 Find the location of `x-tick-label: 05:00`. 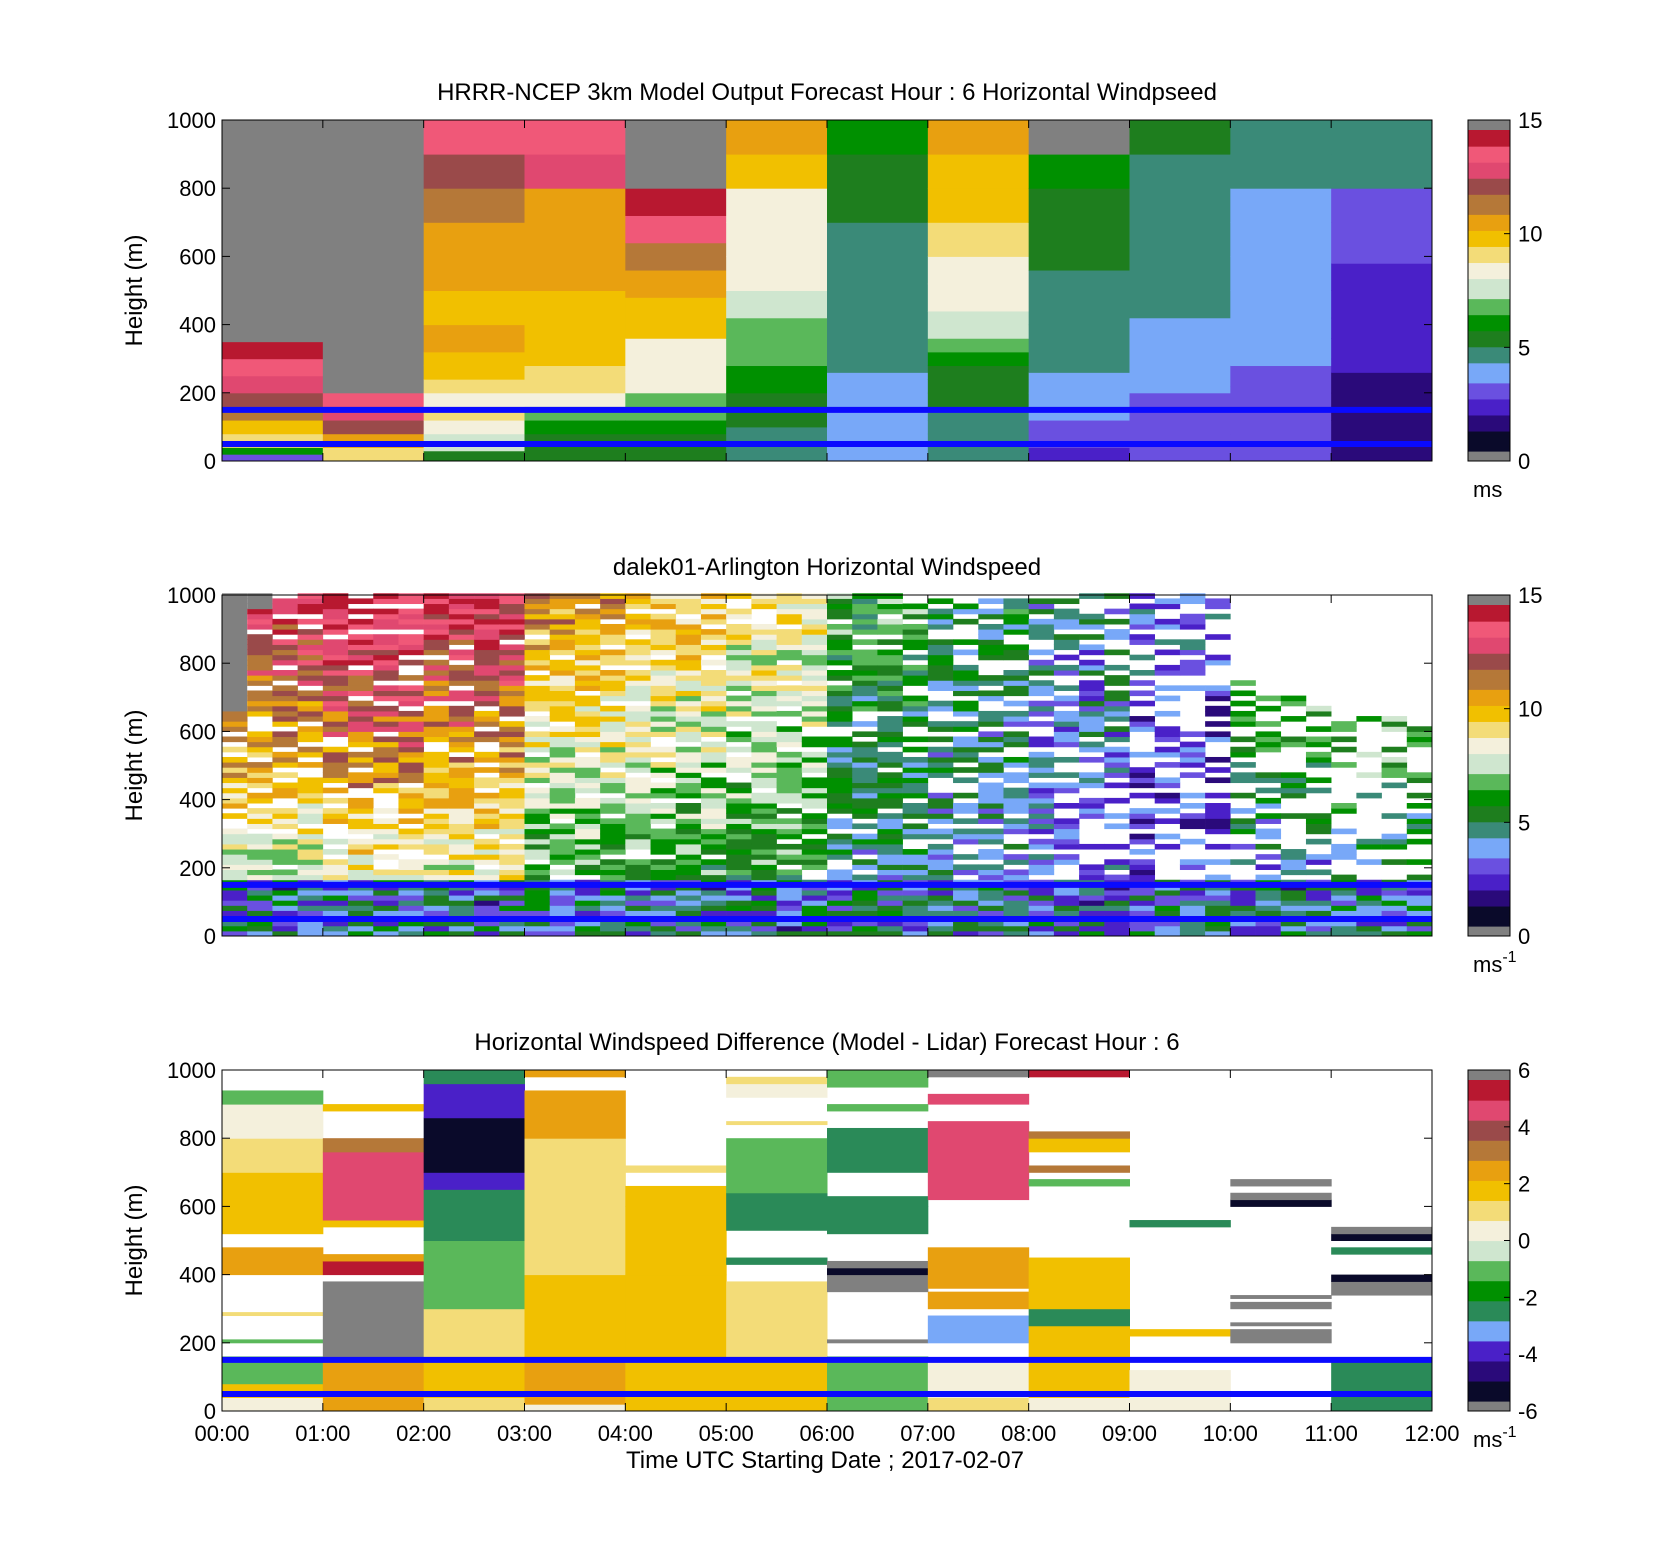

x-tick-label: 05:00 is located at coordinates (726, 1433).